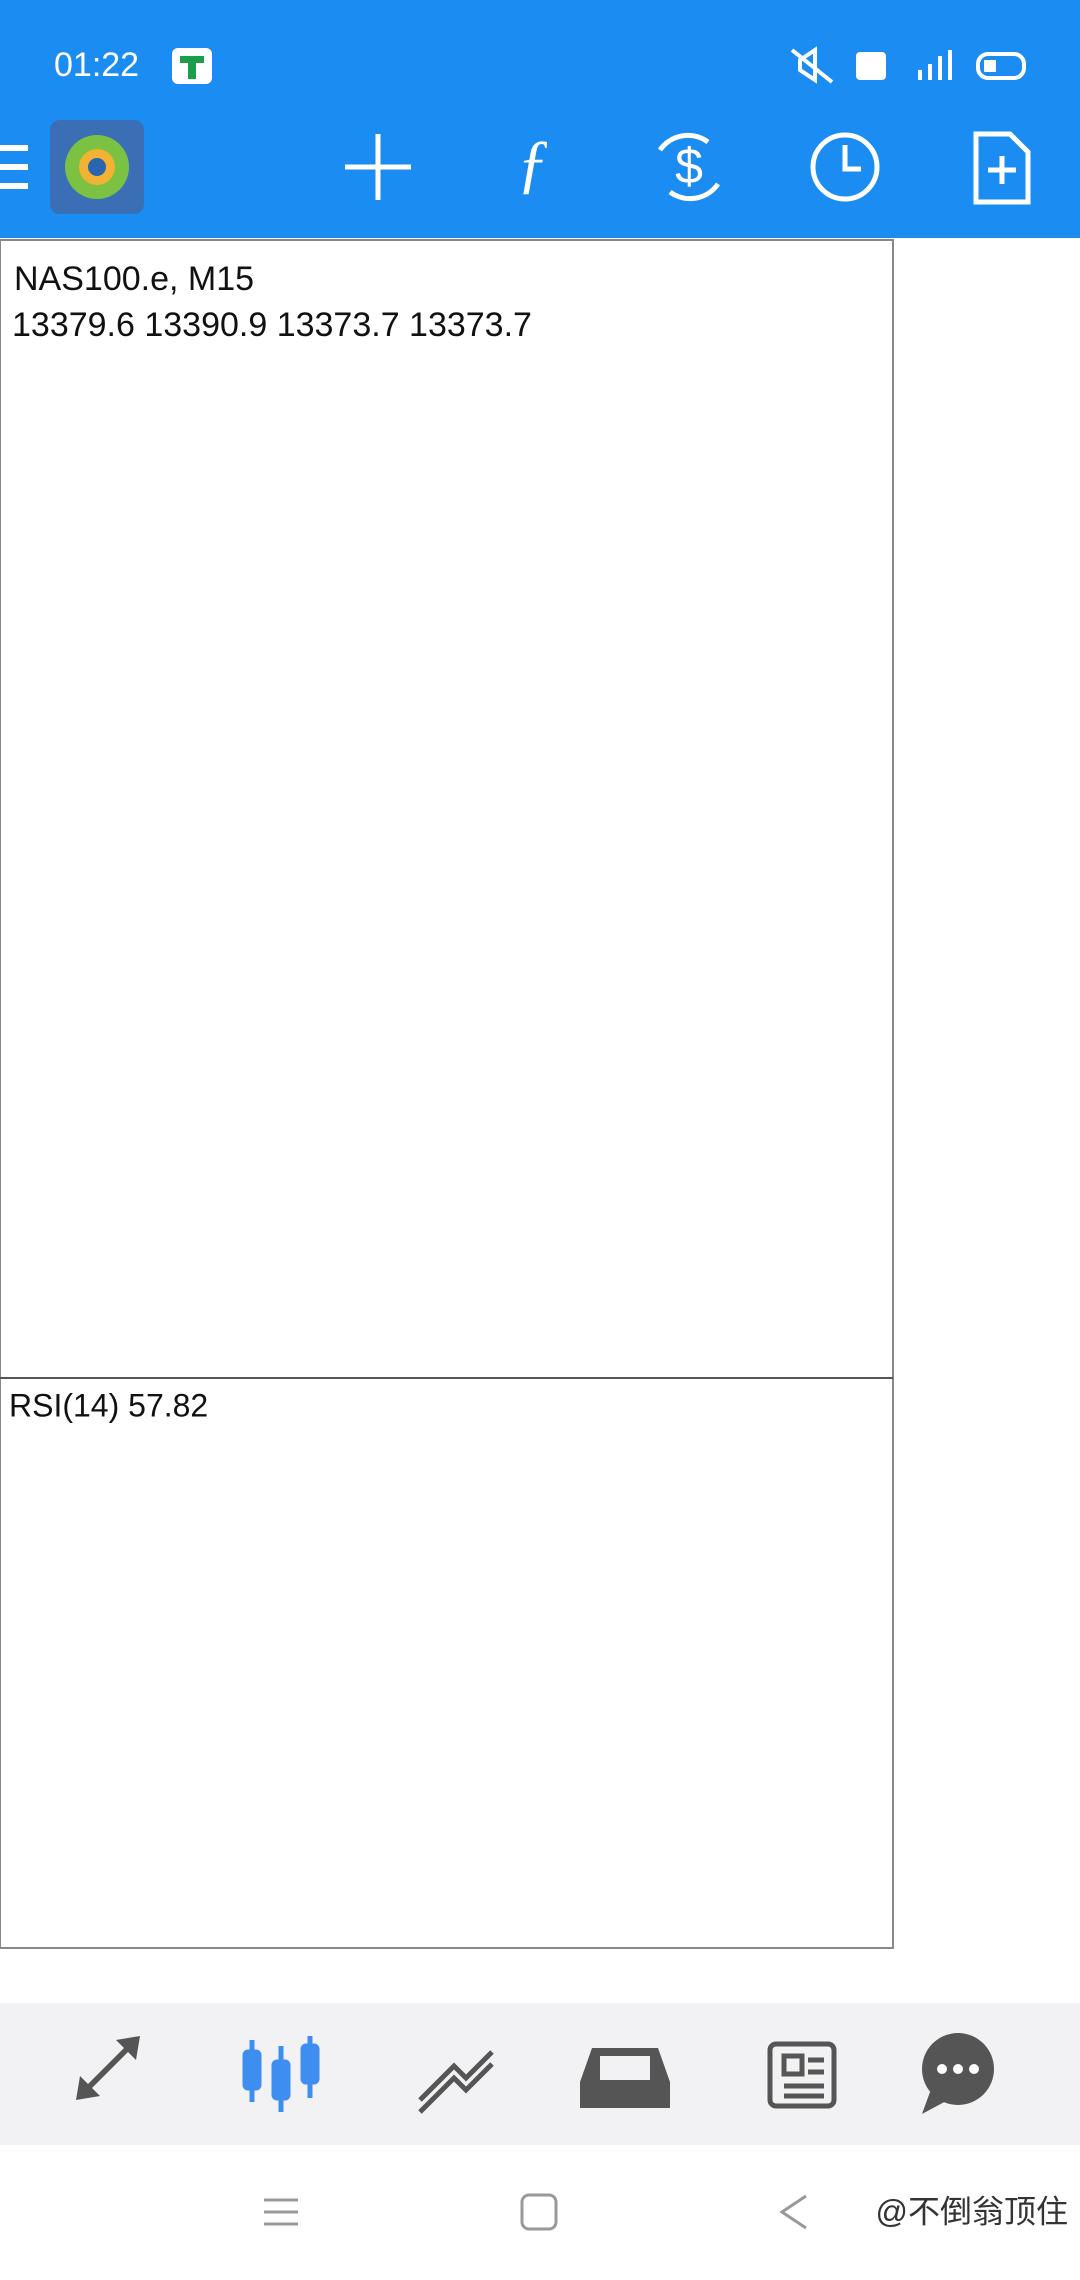 The image size is (1080, 2280). I want to click on nav-history, so click(625, 2078).